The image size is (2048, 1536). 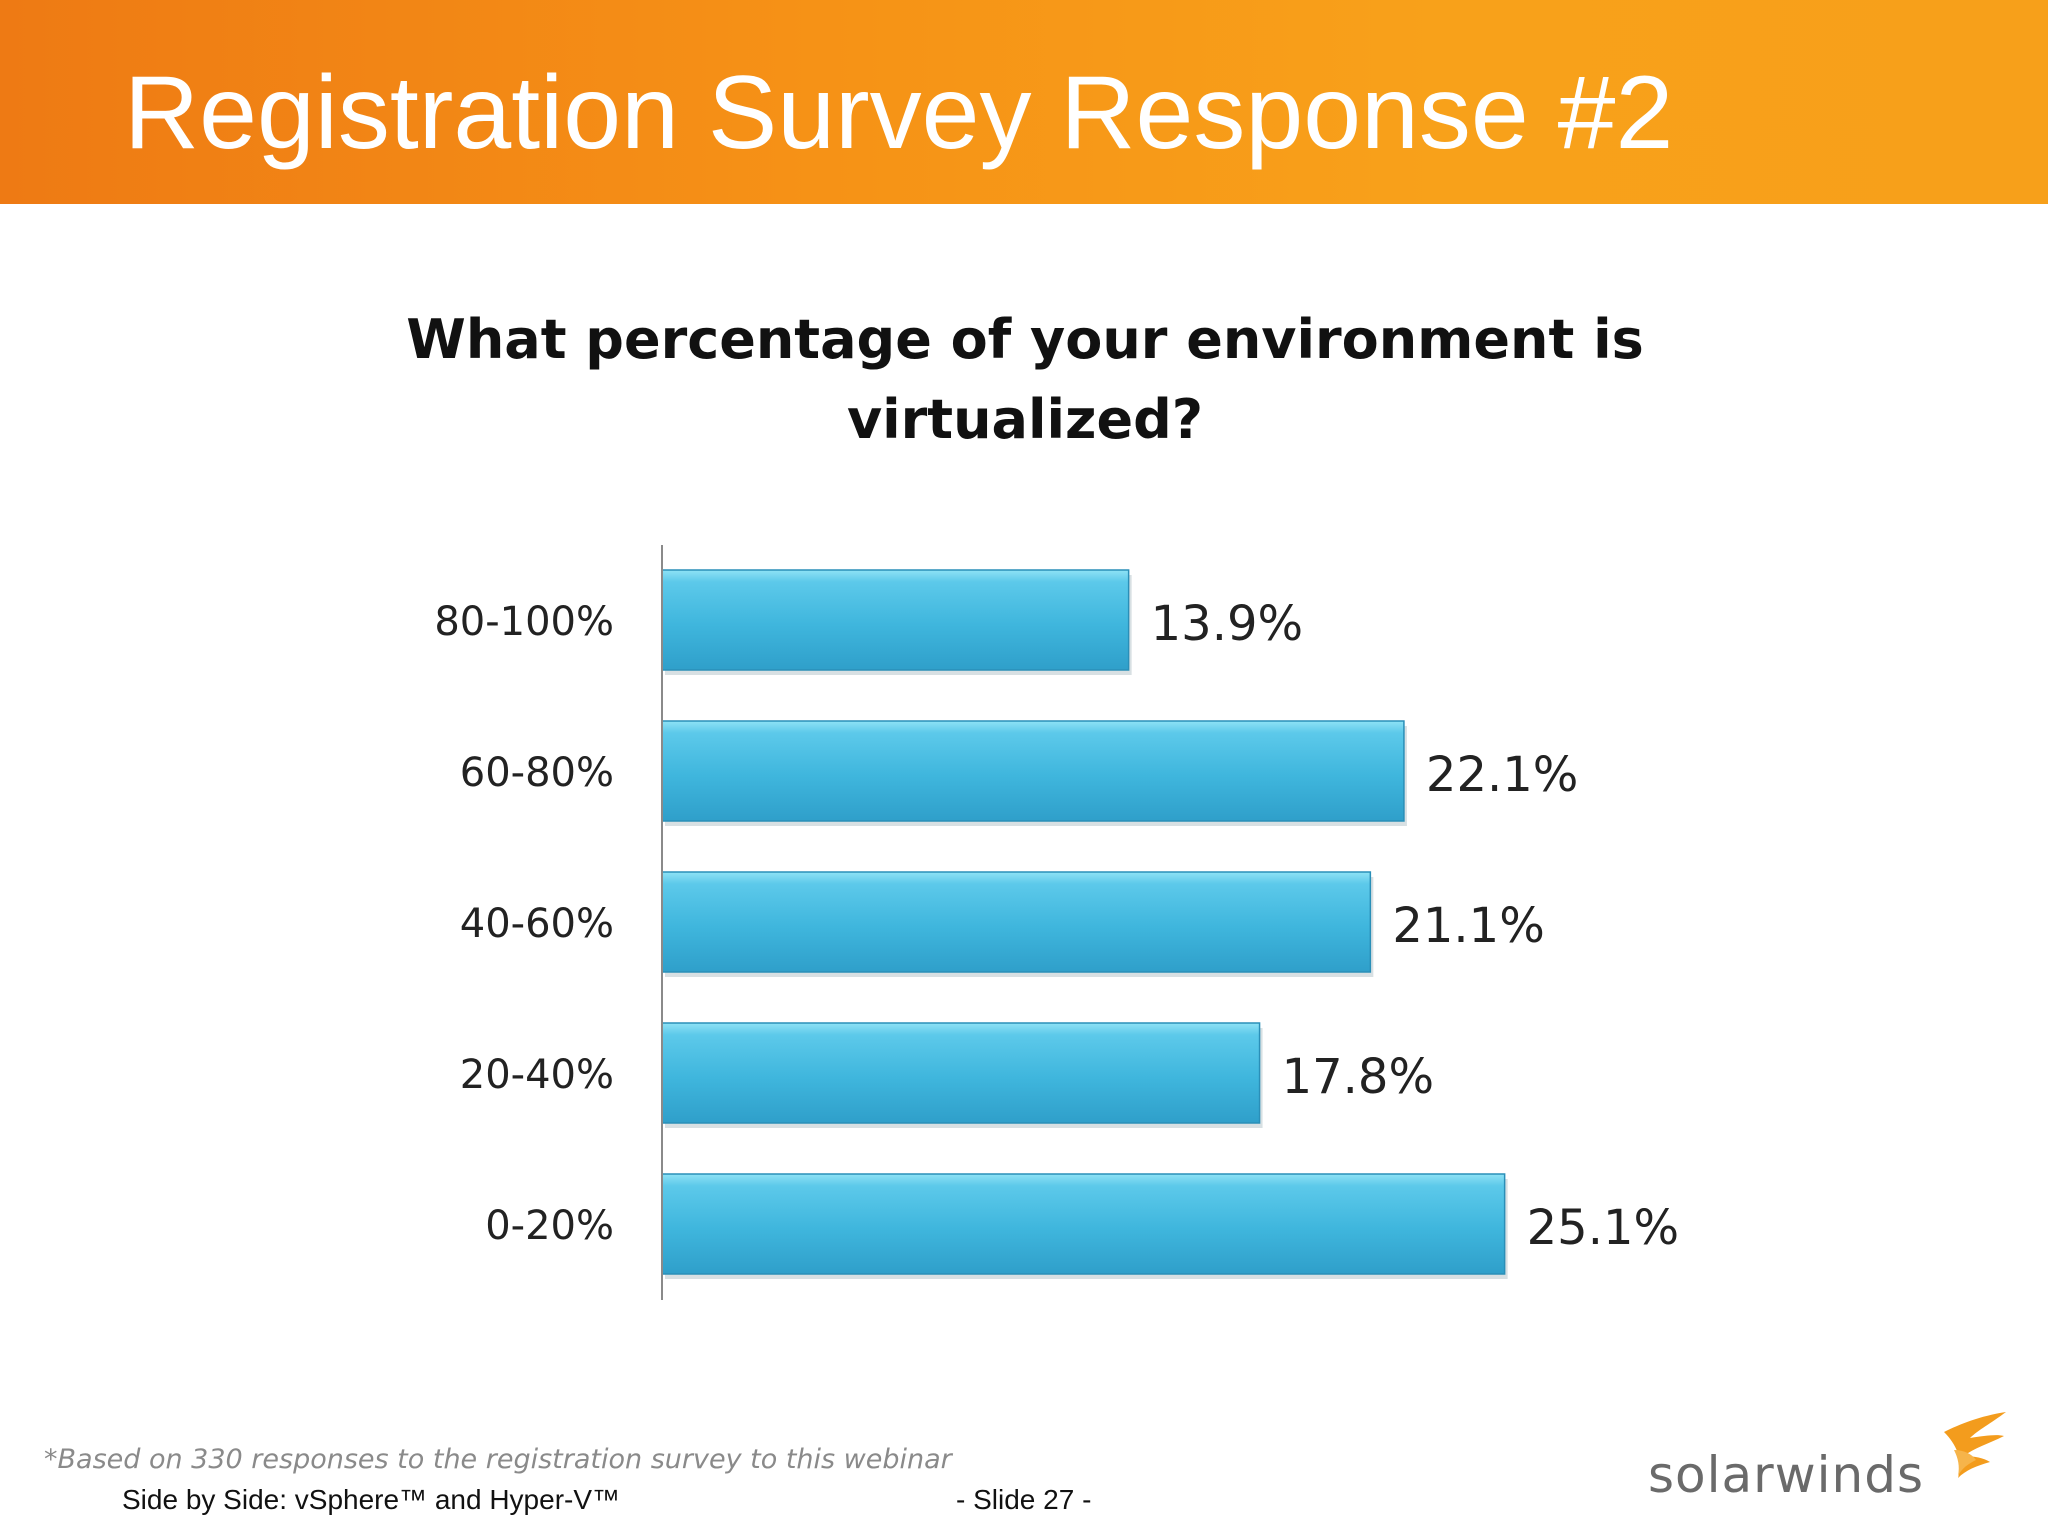 What do you see at coordinates (1227, 624) in the screenshot?
I see `data-label: 13.9%` at bounding box center [1227, 624].